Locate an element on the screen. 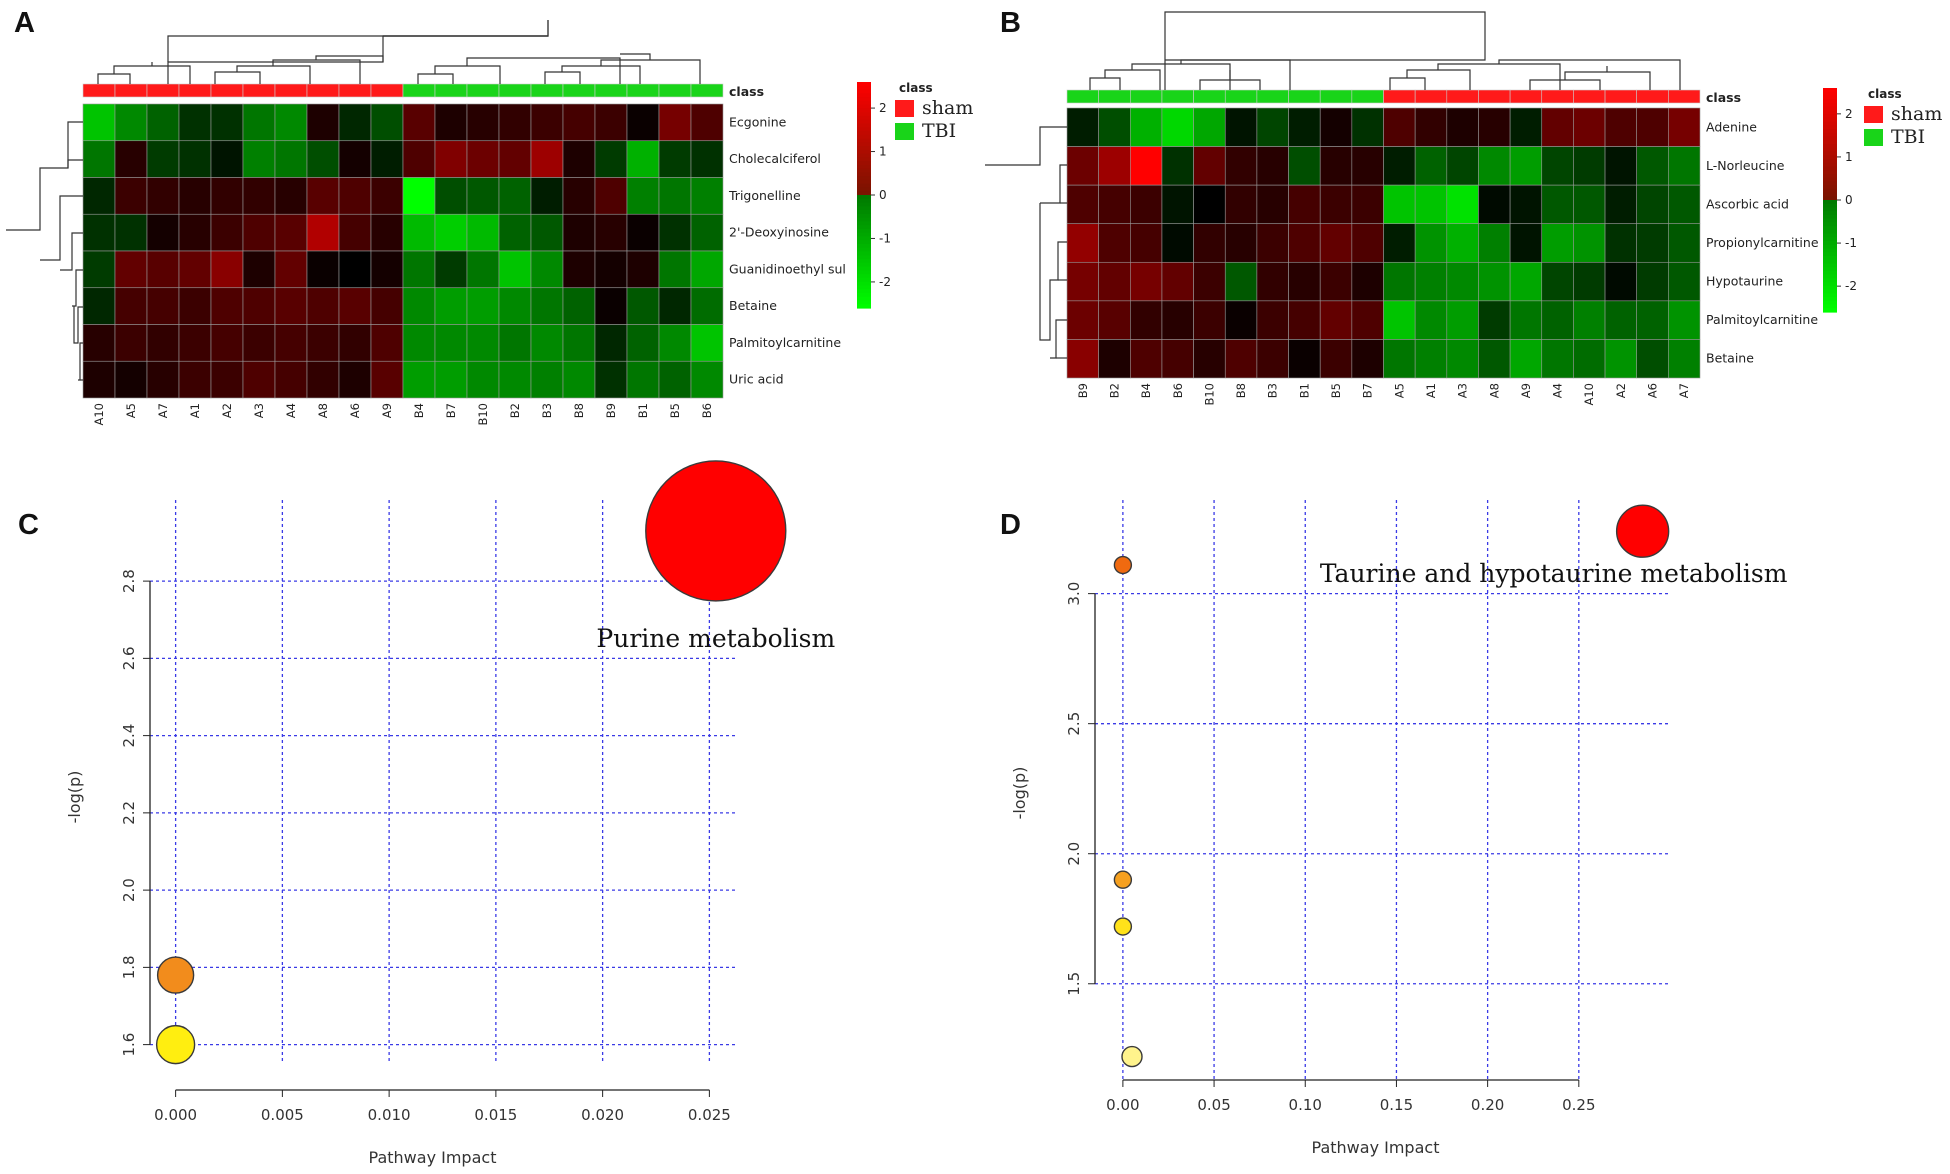 The height and width of the screenshot is (1174, 1950). panel-letter-a: A is located at coordinates (24, 23).